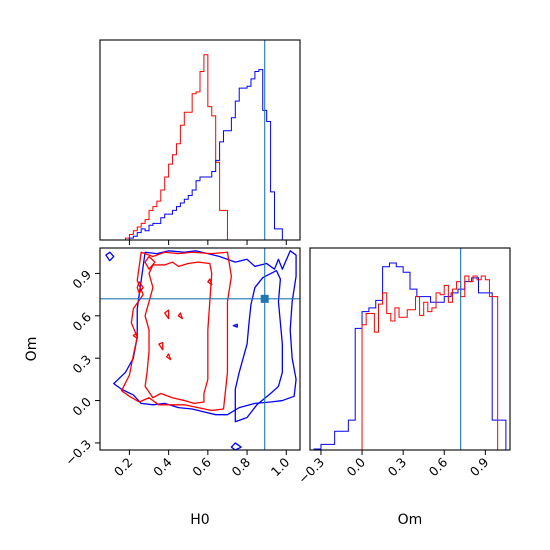 The image size is (550, 550). I want to click on joint-y-axis-label: Om, so click(32, 349).